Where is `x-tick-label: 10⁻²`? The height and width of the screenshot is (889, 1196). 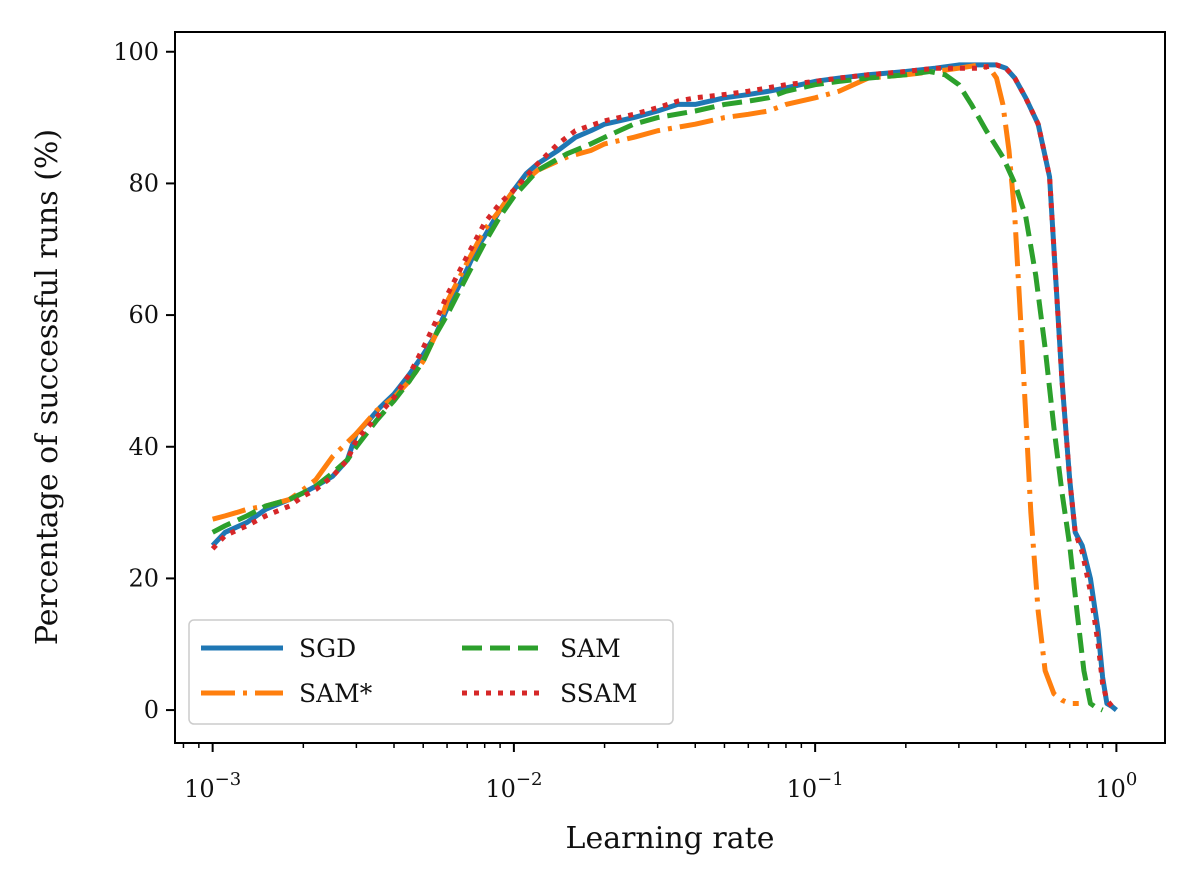
x-tick-label: 10⁻² is located at coordinates (513, 786).